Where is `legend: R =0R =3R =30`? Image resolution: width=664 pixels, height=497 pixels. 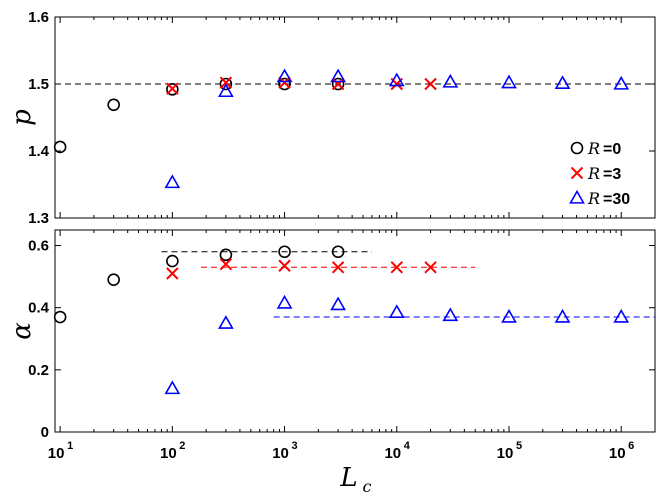 legend: R =0R =3R =30 is located at coordinates (608, 173).